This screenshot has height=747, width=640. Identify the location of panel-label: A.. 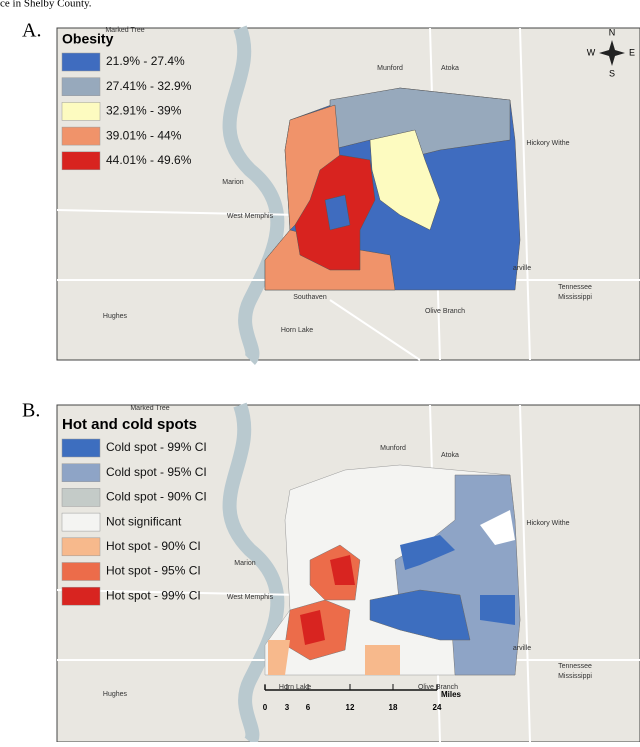
(31, 31).